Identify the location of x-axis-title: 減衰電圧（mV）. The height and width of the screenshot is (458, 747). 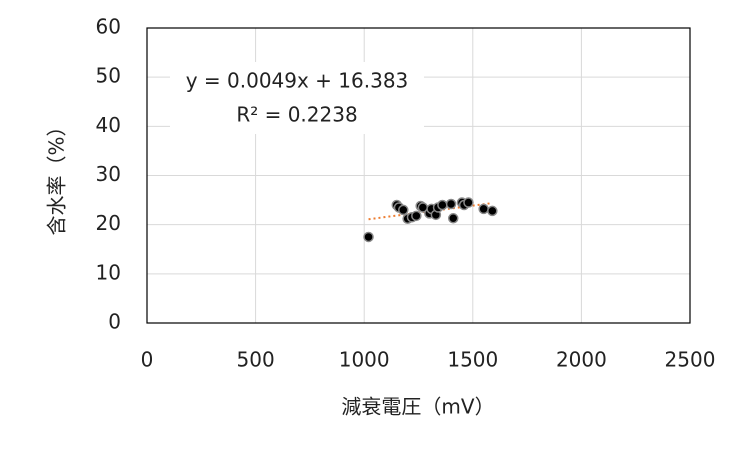
(417, 407).